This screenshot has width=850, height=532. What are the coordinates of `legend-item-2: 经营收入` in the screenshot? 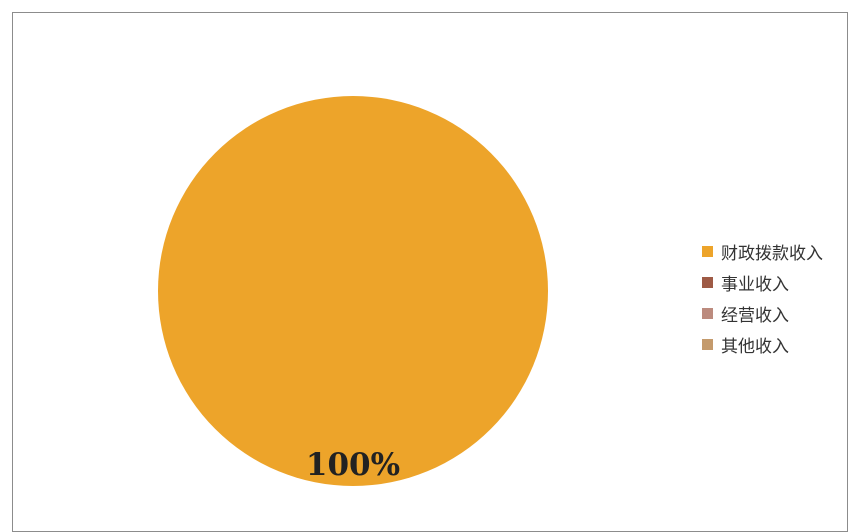 It's located at (762, 313).